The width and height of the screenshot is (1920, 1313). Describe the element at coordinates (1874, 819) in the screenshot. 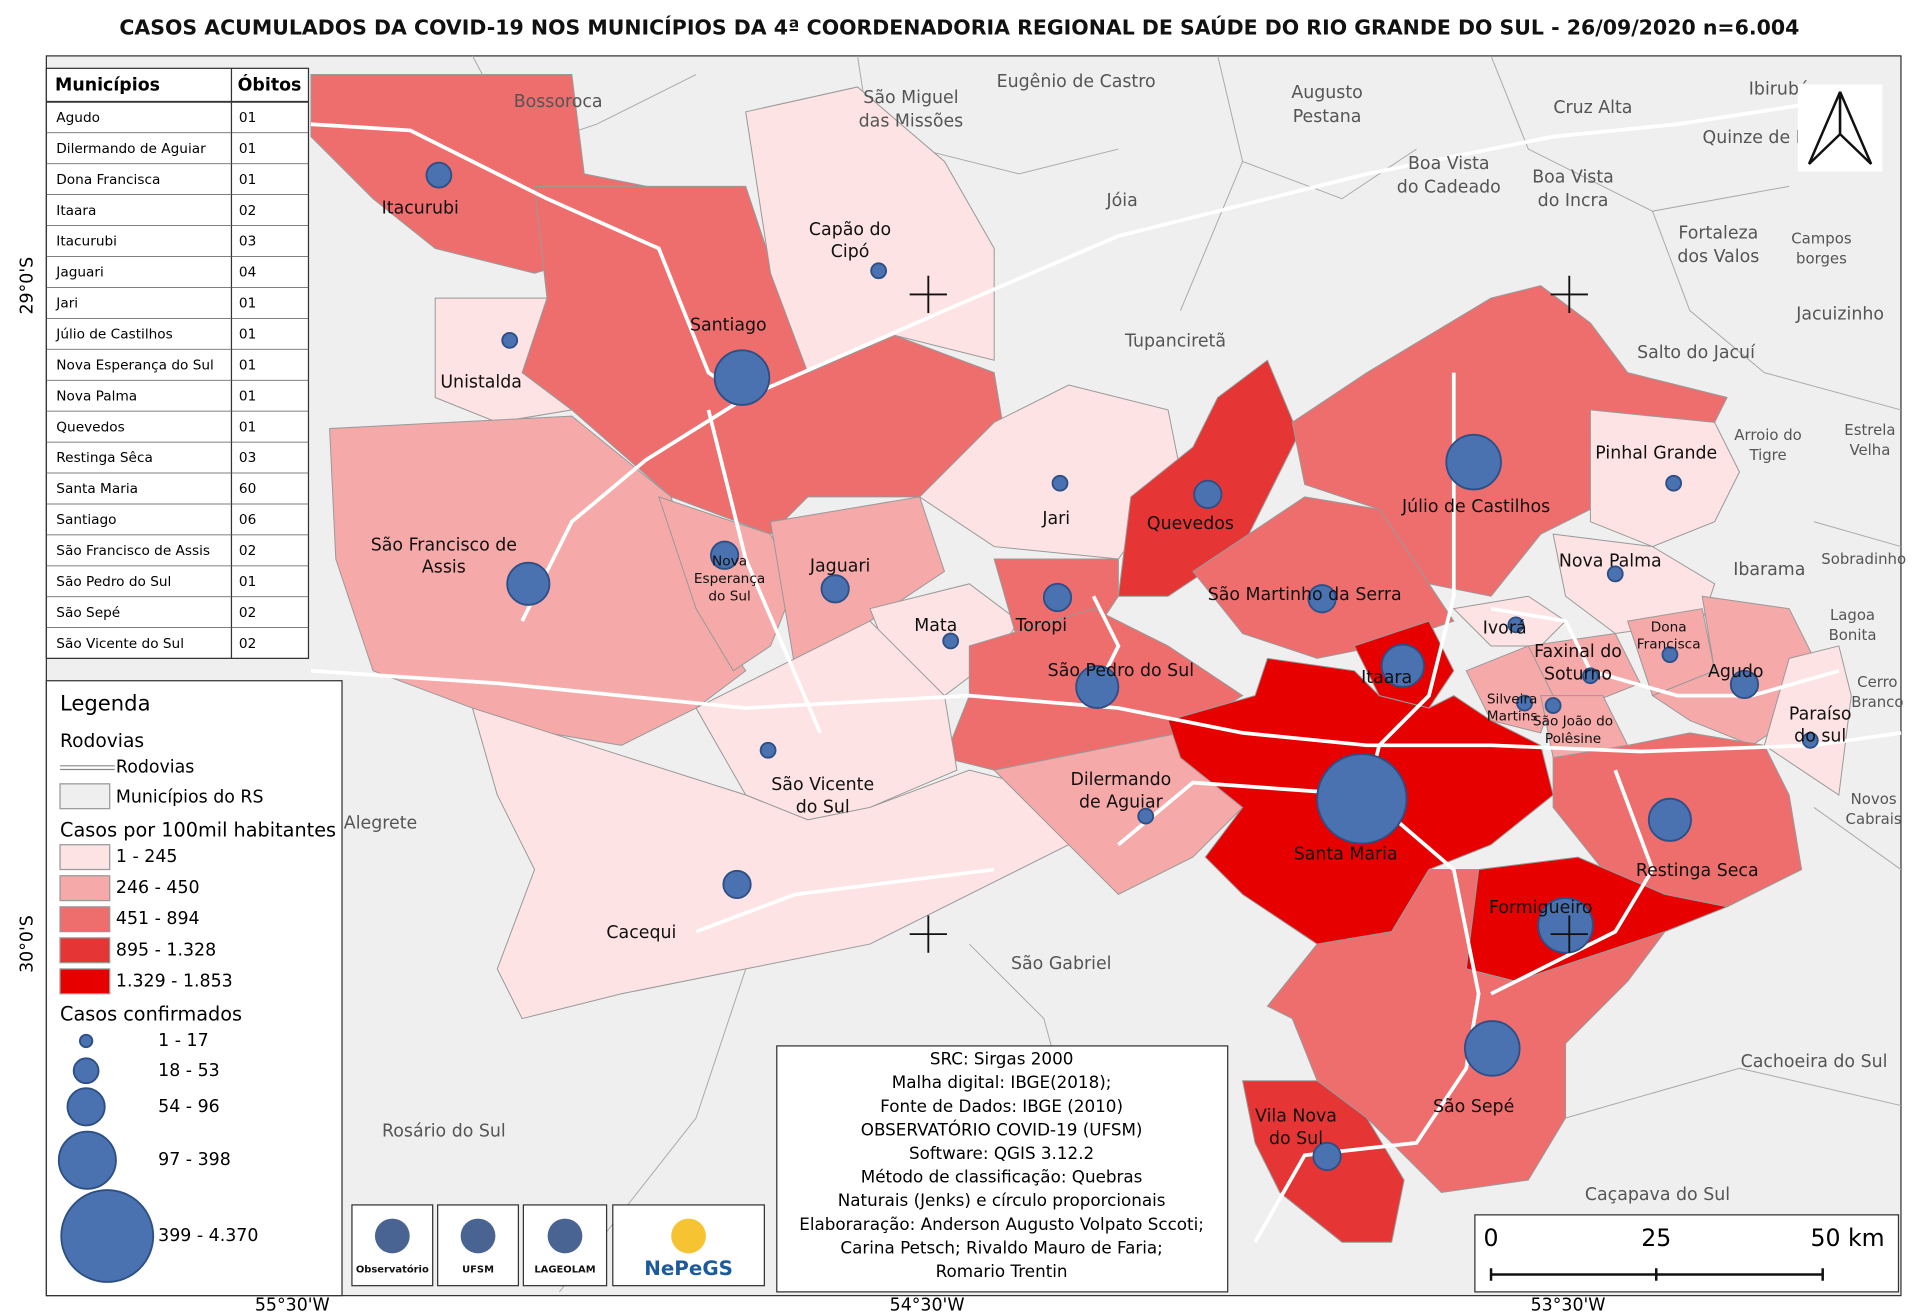

I see `neighbor-label: Cabrais` at that location.